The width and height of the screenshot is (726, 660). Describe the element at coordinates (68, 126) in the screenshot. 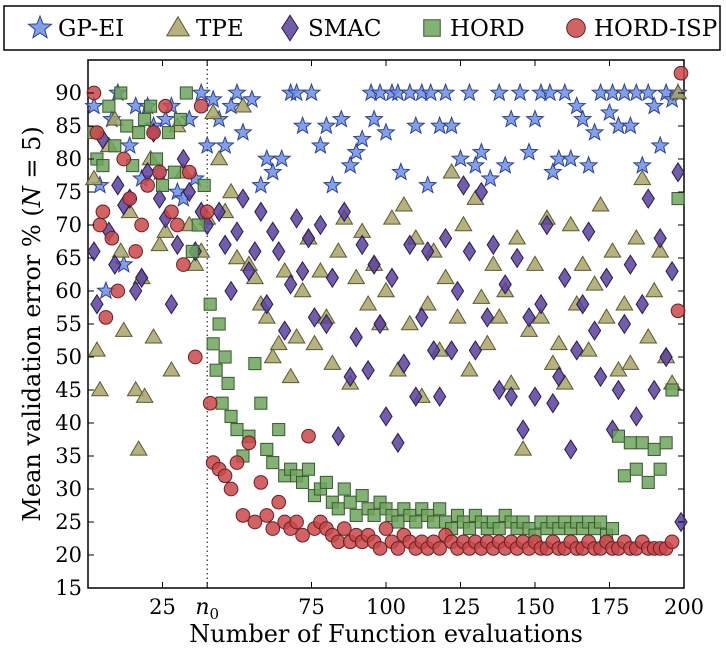

I see `y-tick-label: 85` at that location.